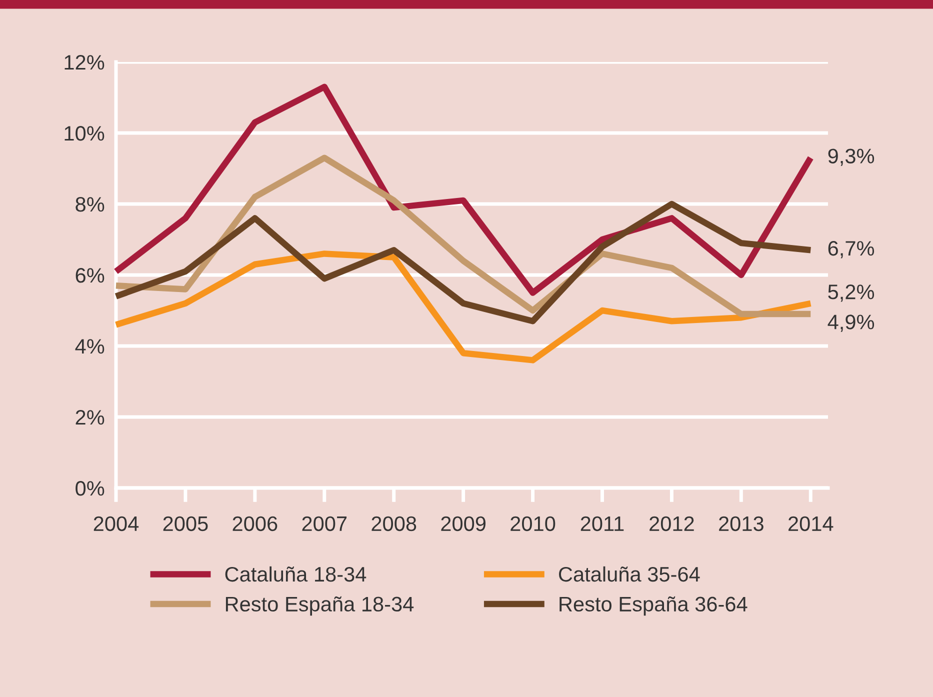 This screenshot has width=933, height=697. Describe the element at coordinates (90, 417) in the screenshot. I see `y-tick-label: 2%` at that location.